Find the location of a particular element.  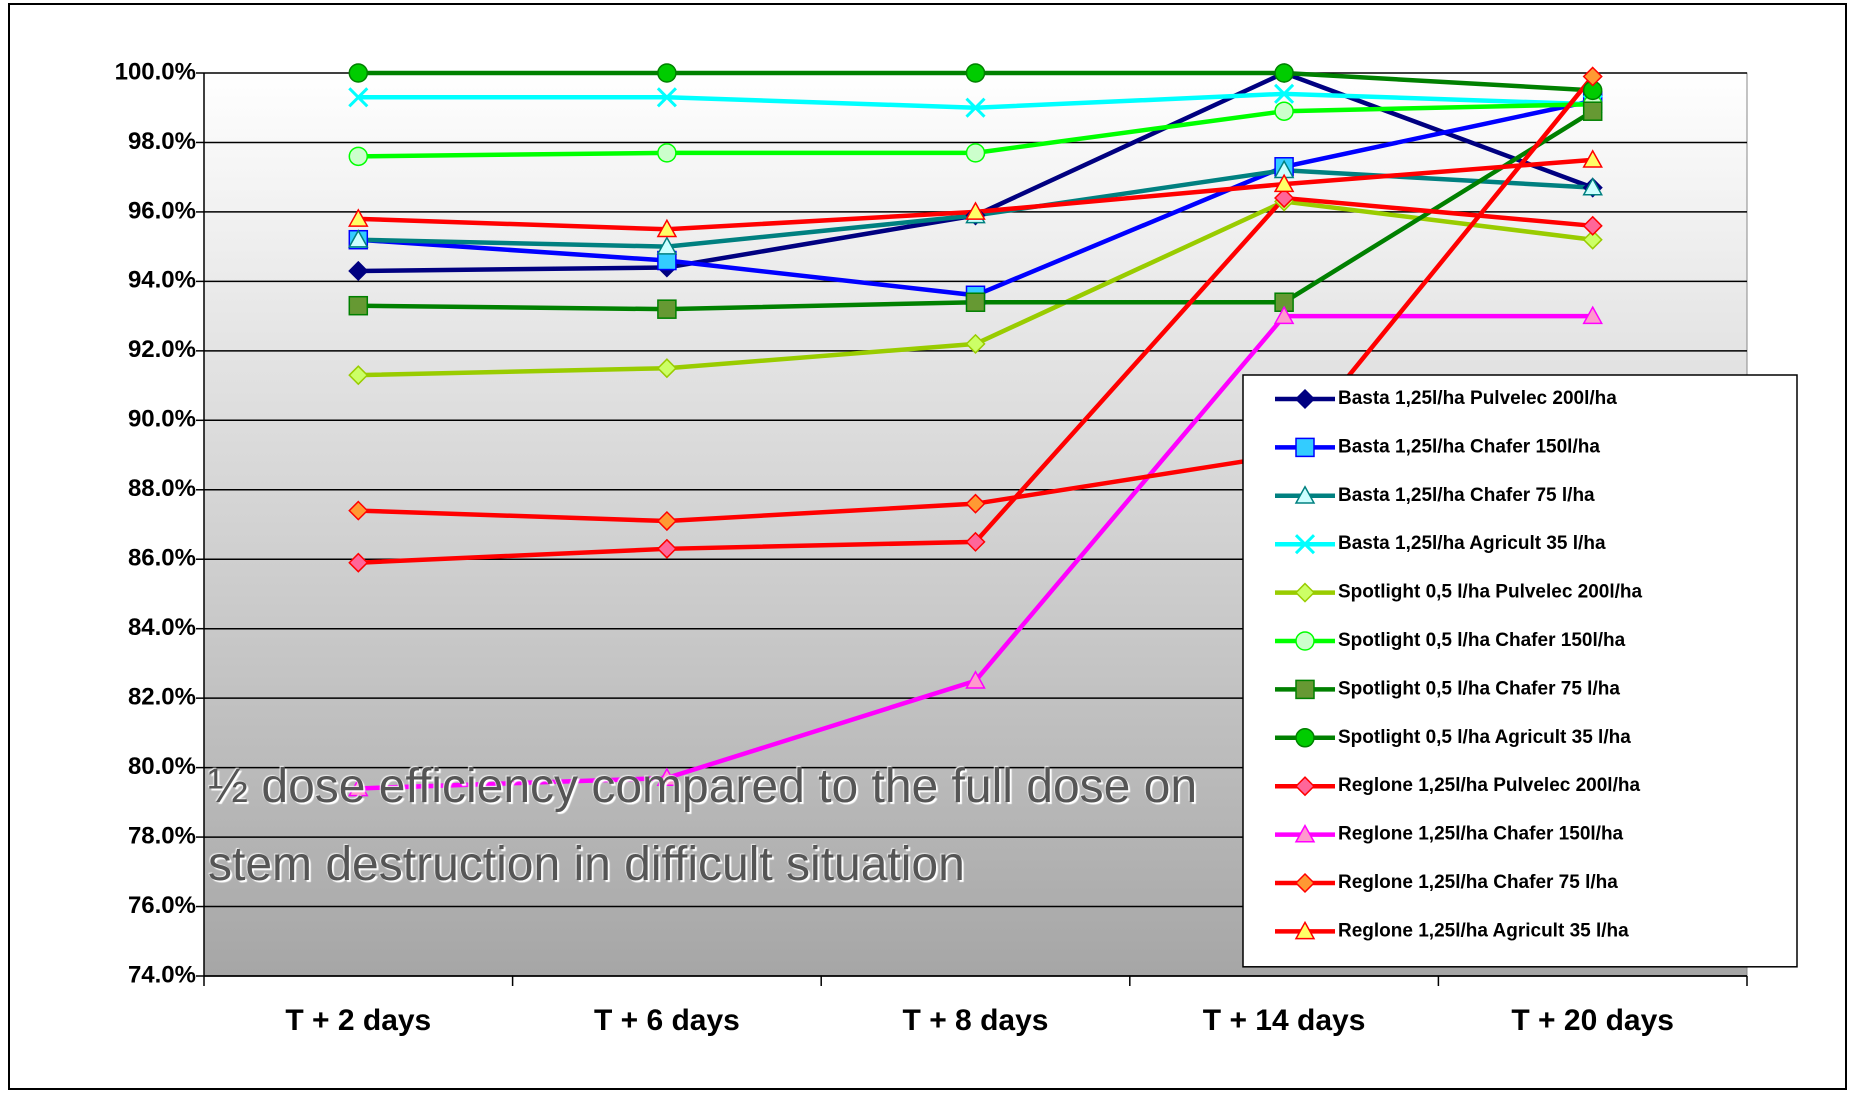

legend-label: Basta 1,25l/ha Agricult 35 l/ha is located at coordinates (1472, 543).